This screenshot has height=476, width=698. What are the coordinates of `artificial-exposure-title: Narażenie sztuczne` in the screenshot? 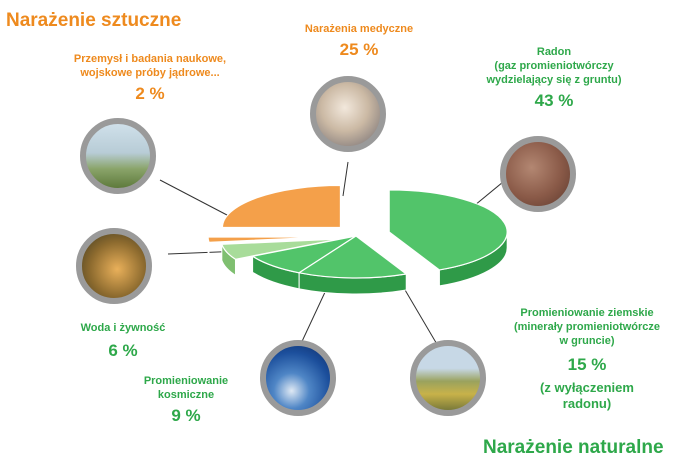 It's located at (94, 20).